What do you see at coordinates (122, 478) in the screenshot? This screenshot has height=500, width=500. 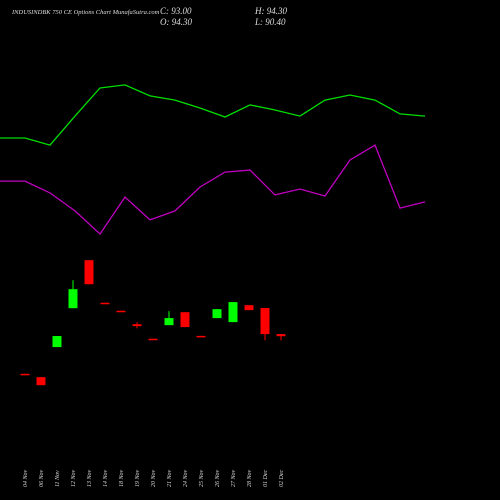 I see `x-tick-label: 18 Nov` at bounding box center [122, 478].